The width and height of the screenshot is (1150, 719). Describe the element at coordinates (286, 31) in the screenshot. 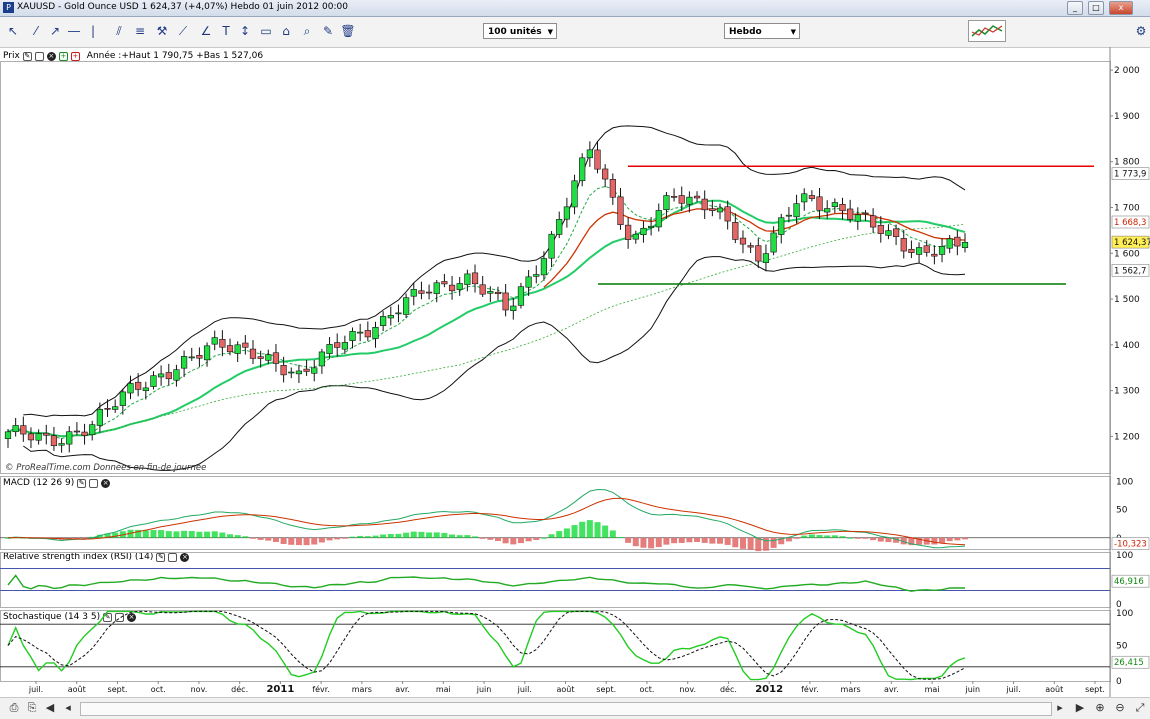

I see `alert-tool-icon: ⌂` at that location.